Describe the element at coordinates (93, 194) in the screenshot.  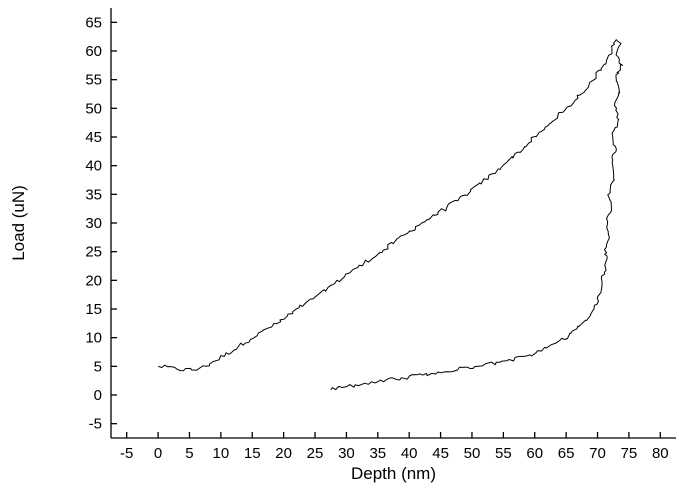
I see `y-tick-label: 35` at that location.